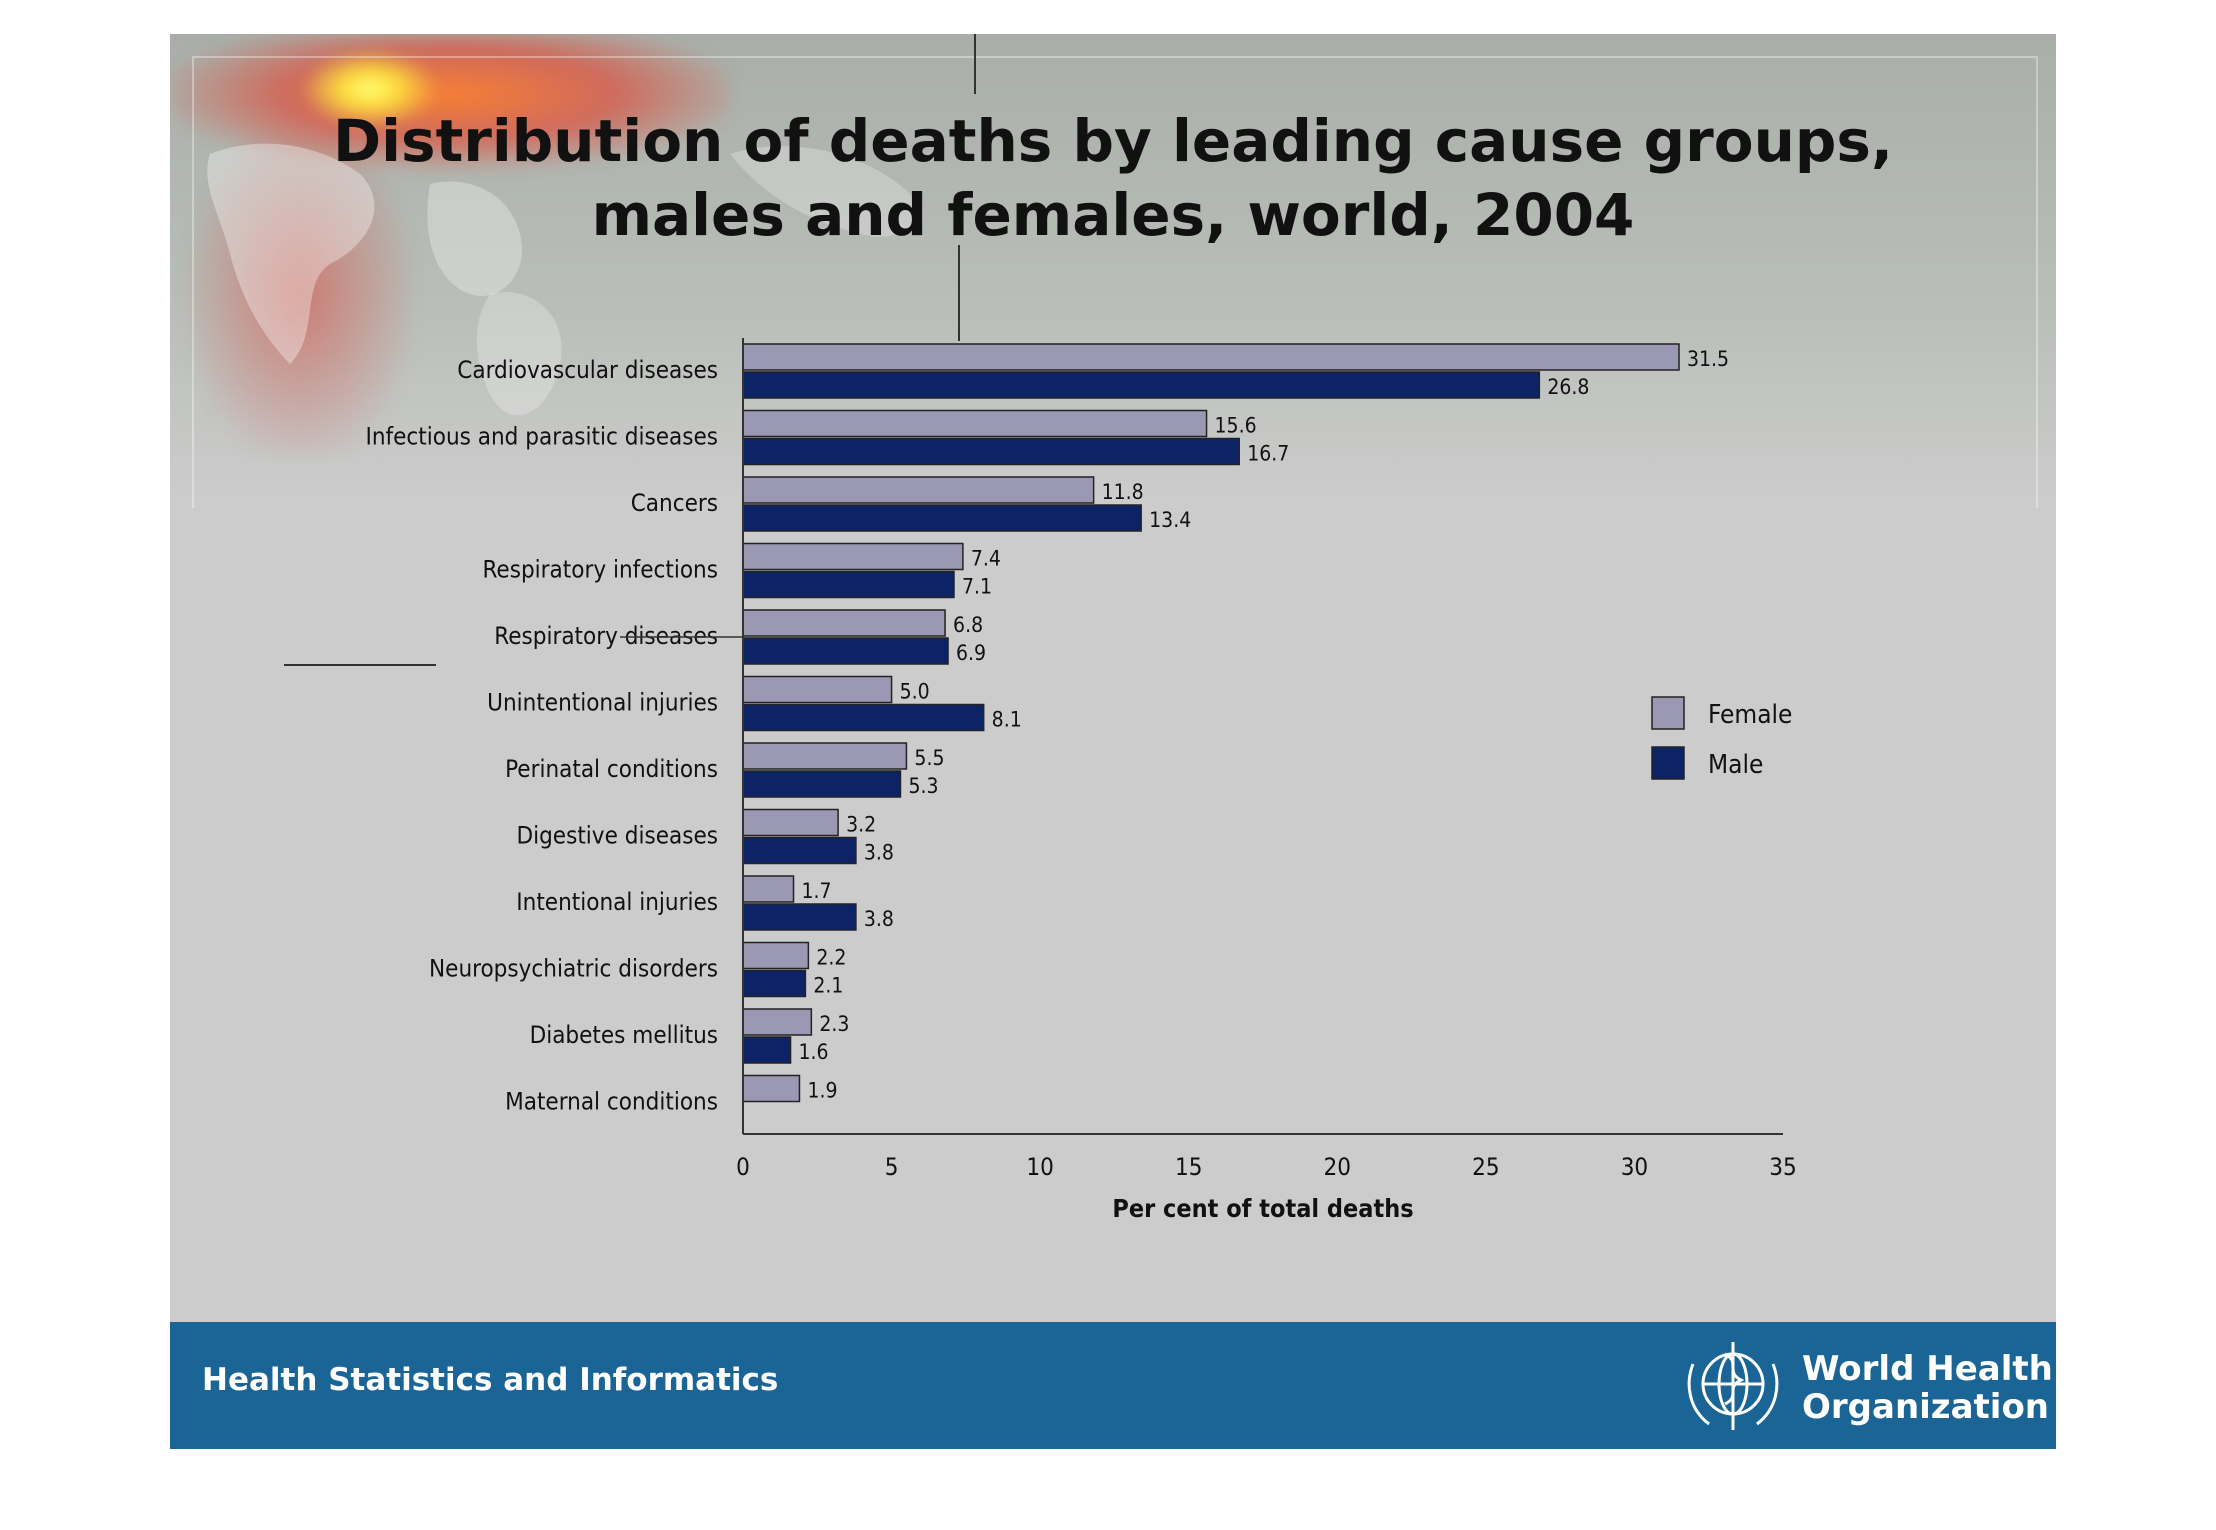  What do you see at coordinates (1007, 720) in the screenshot?
I see `data-label: 8.1` at bounding box center [1007, 720].